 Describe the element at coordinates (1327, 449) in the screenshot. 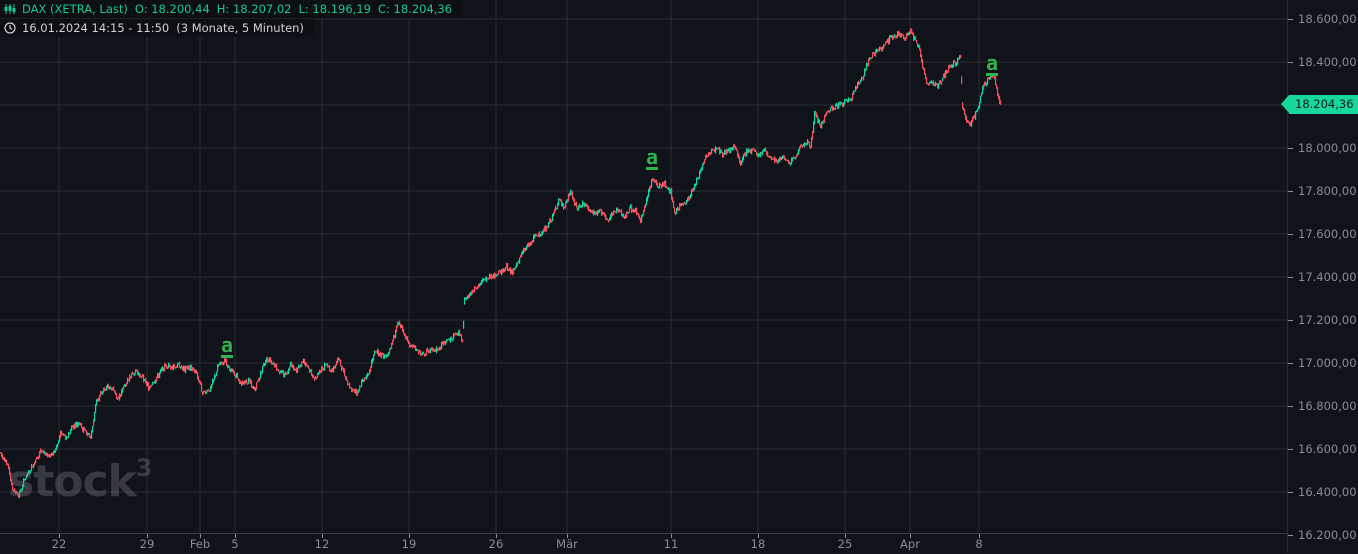

I see `price-label: 16.600,00` at that location.